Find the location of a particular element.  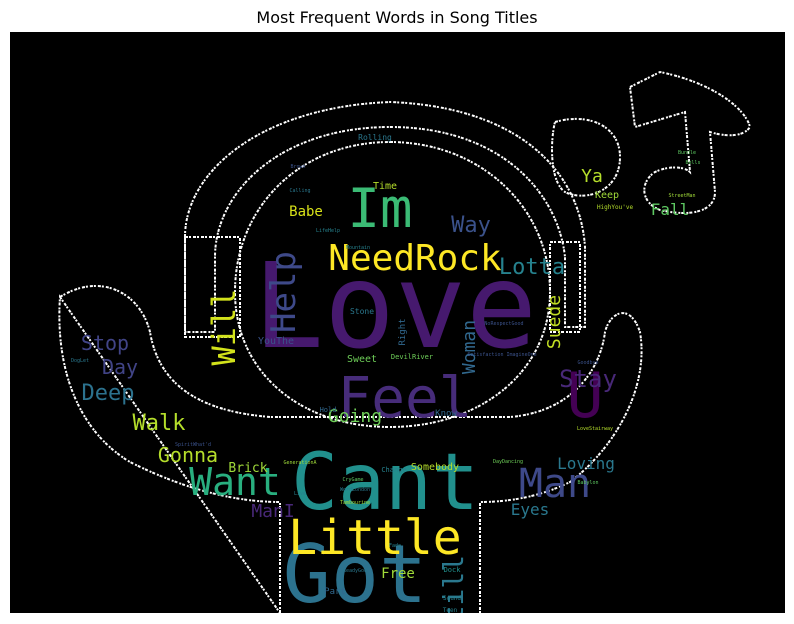

word-doglet: DogLet is located at coordinates (80, 361).